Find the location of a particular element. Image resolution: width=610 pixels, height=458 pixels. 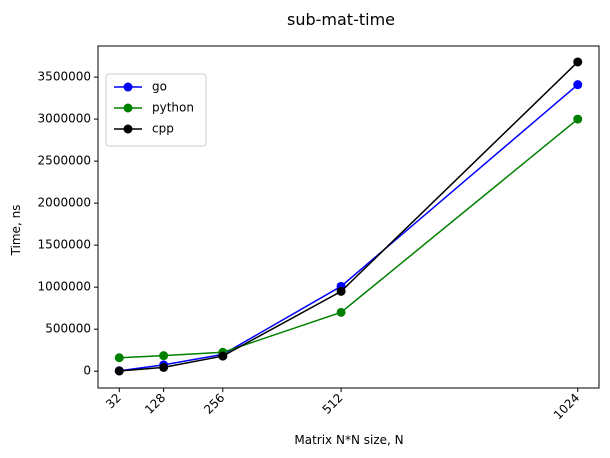

legend-marker-go is located at coordinates (128, 87).